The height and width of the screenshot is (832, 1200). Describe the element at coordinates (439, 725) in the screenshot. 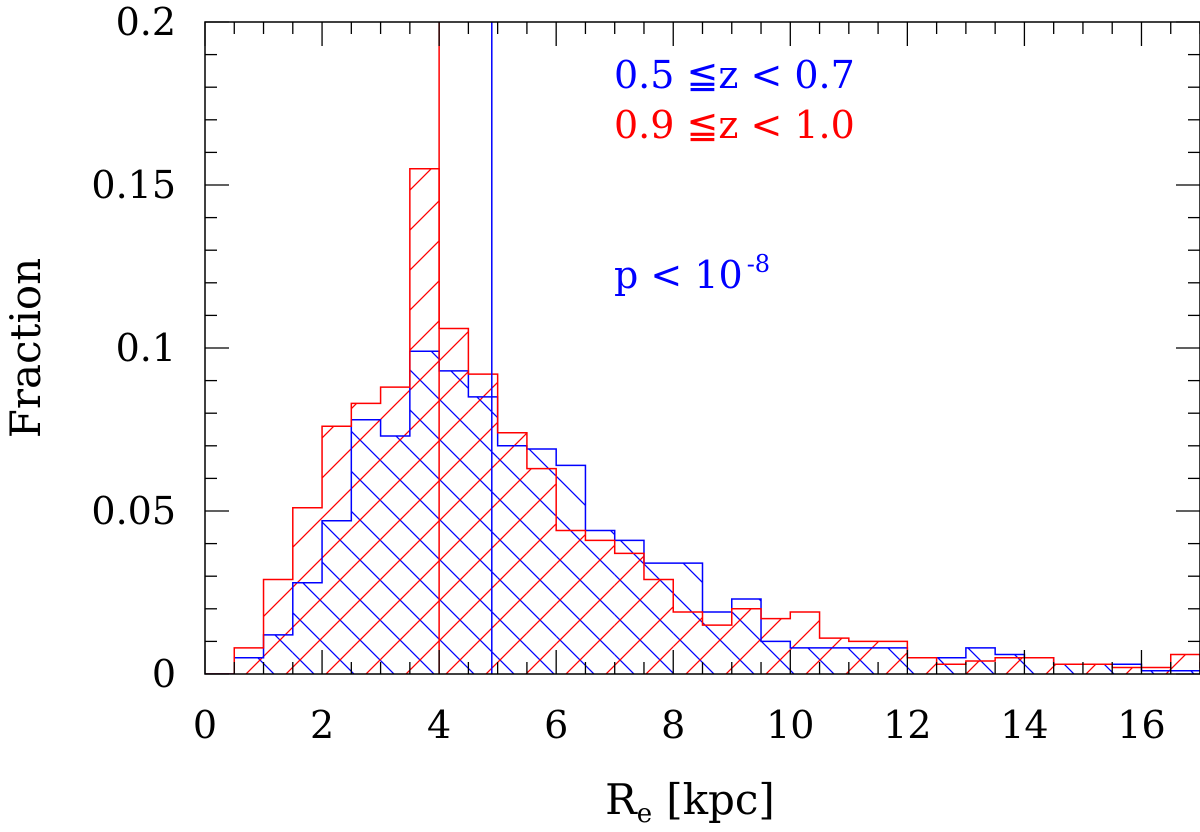

I see `x-tick-label: 4` at that location.